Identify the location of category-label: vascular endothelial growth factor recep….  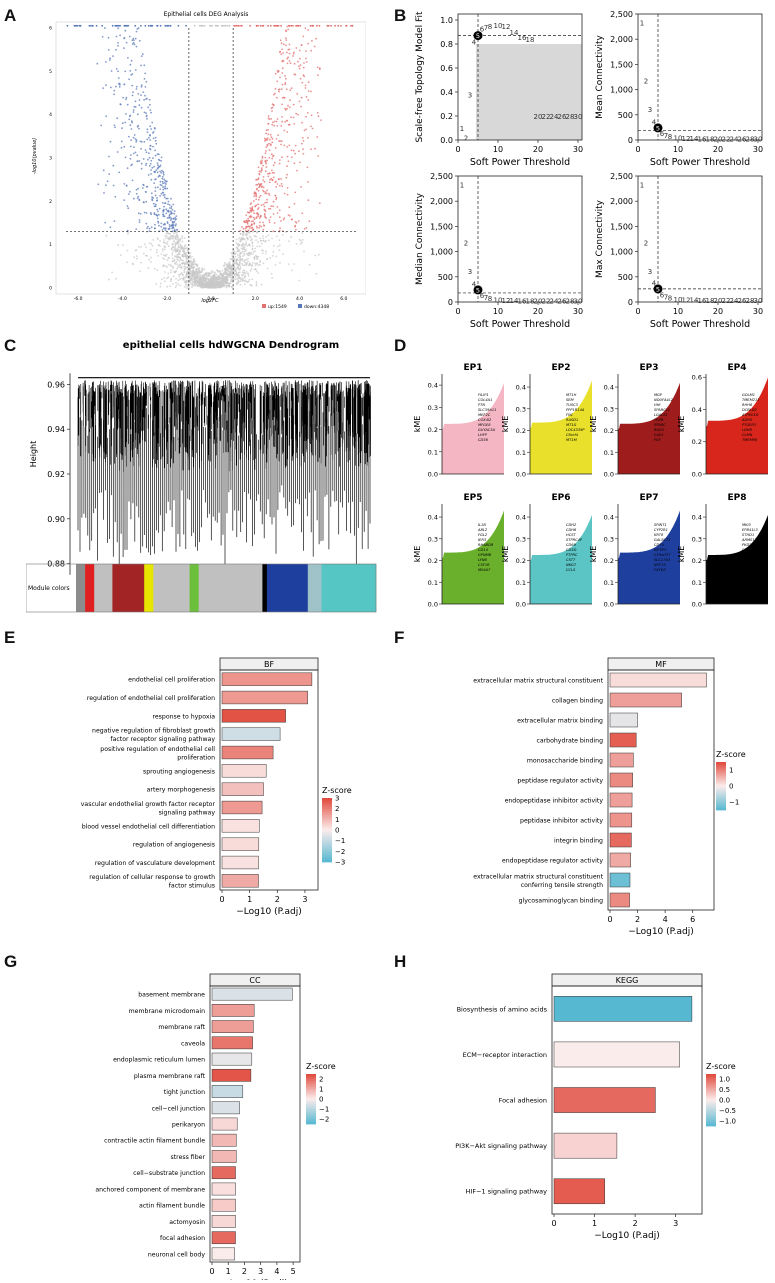
(148, 804).